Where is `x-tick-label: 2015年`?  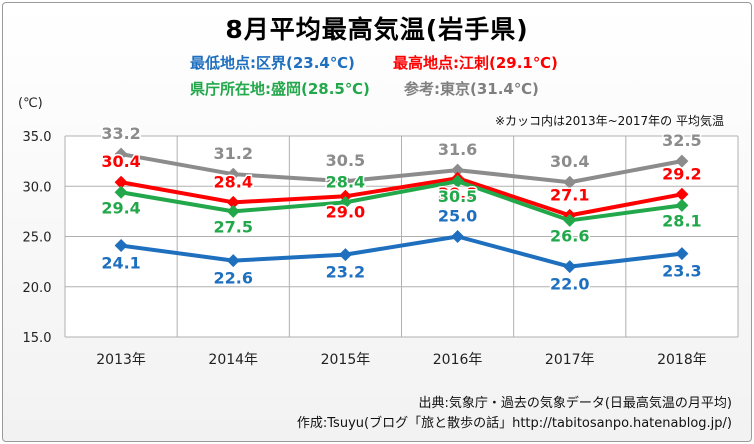 x-tick-label: 2015年 is located at coordinates (346, 360).